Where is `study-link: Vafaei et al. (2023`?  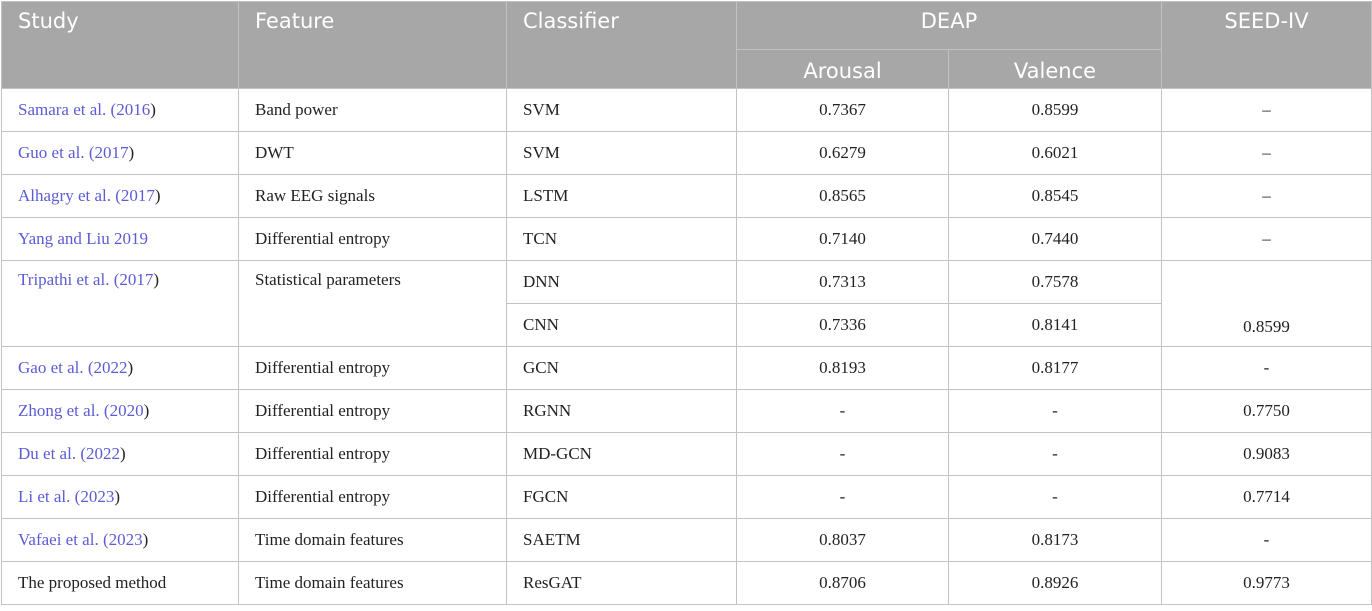
study-link: Vafaei et al. (2023 is located at coordinates (80, 539).